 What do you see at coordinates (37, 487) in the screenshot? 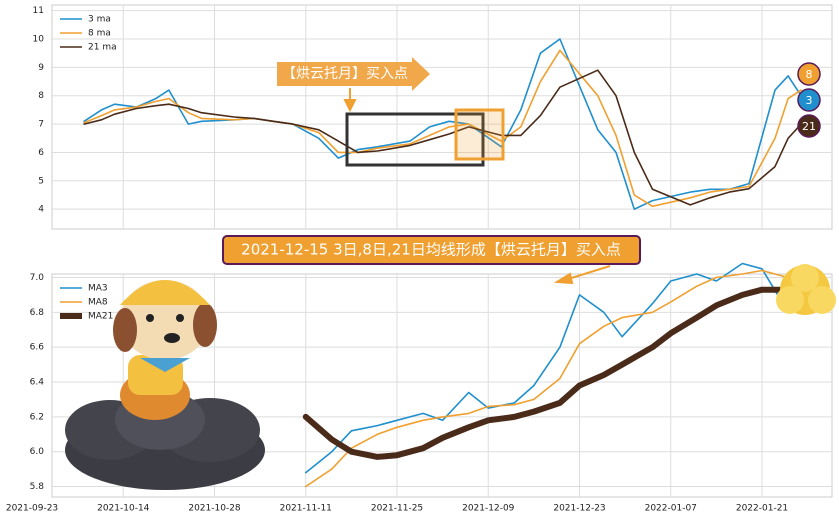
I see `y-tick-label: 5.8` at bounding box center [37, 487].